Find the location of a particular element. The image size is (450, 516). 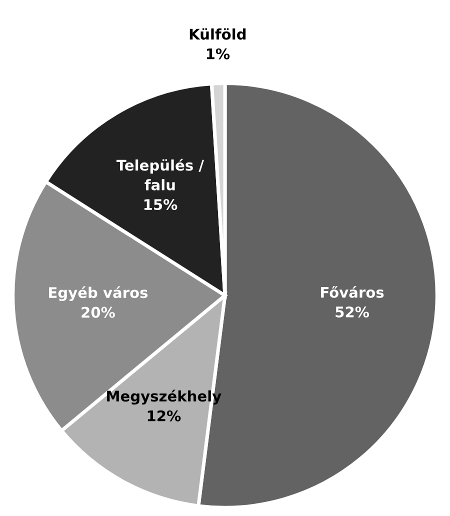

data-label: 20% is located at coordinates (98, 312).